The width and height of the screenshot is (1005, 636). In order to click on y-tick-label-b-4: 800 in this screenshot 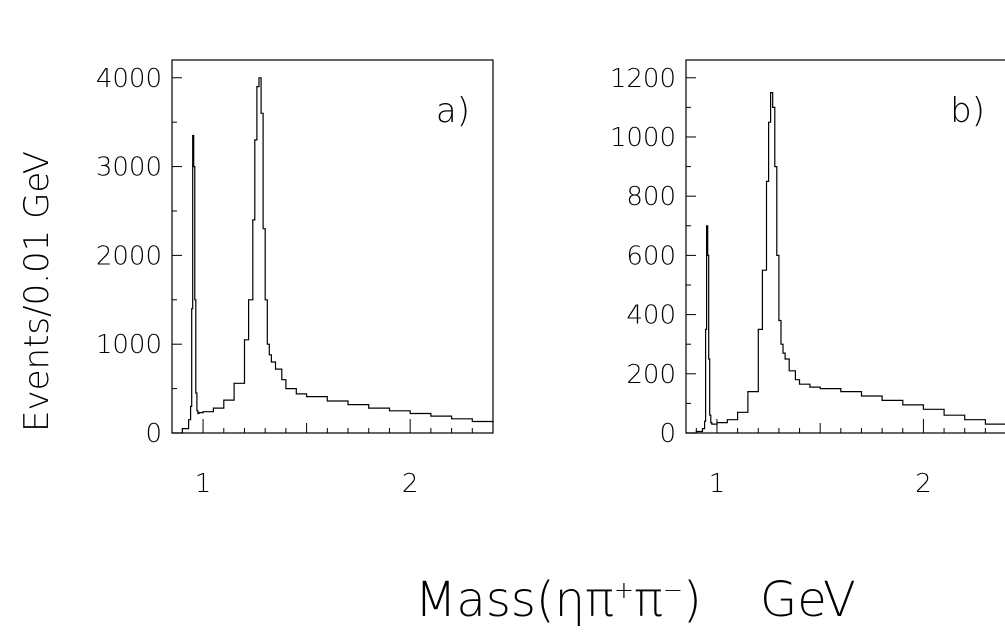, I will do `click(651, 197)`.